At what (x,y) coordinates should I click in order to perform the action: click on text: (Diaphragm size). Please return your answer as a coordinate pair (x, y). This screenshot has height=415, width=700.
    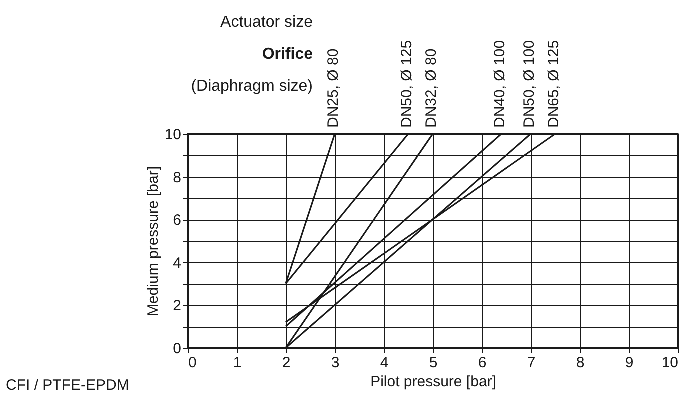
    Looking at the image, I should click on (252, 86).